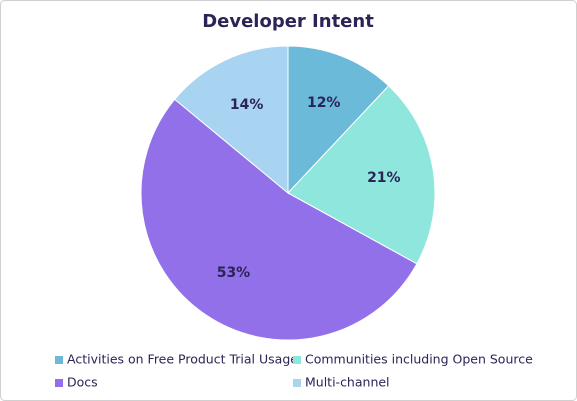 Image resolution: width=577 pixels, height=401 pixels. What do you see at coordinates (324, 103) in the screenshot?
I see `value-label: 12%` at bounding box center [324, 103].